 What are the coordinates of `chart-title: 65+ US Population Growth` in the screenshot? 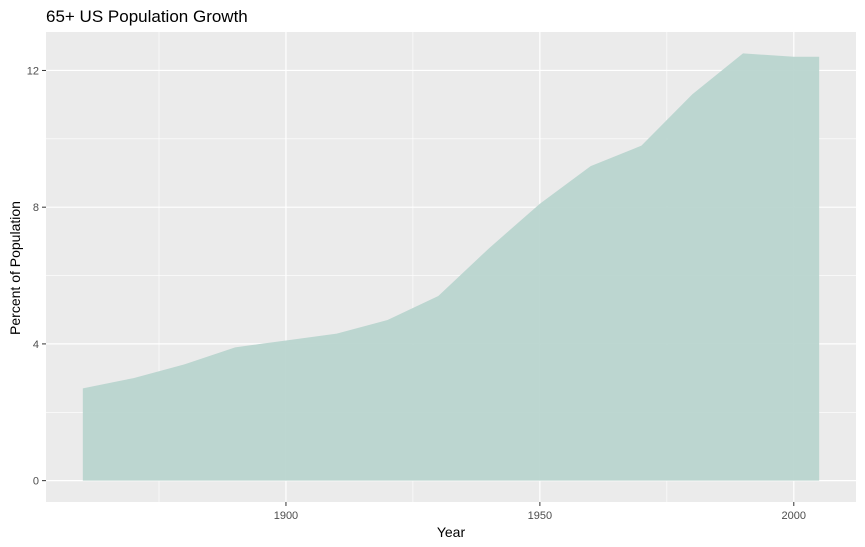 It's located at (147, 16).